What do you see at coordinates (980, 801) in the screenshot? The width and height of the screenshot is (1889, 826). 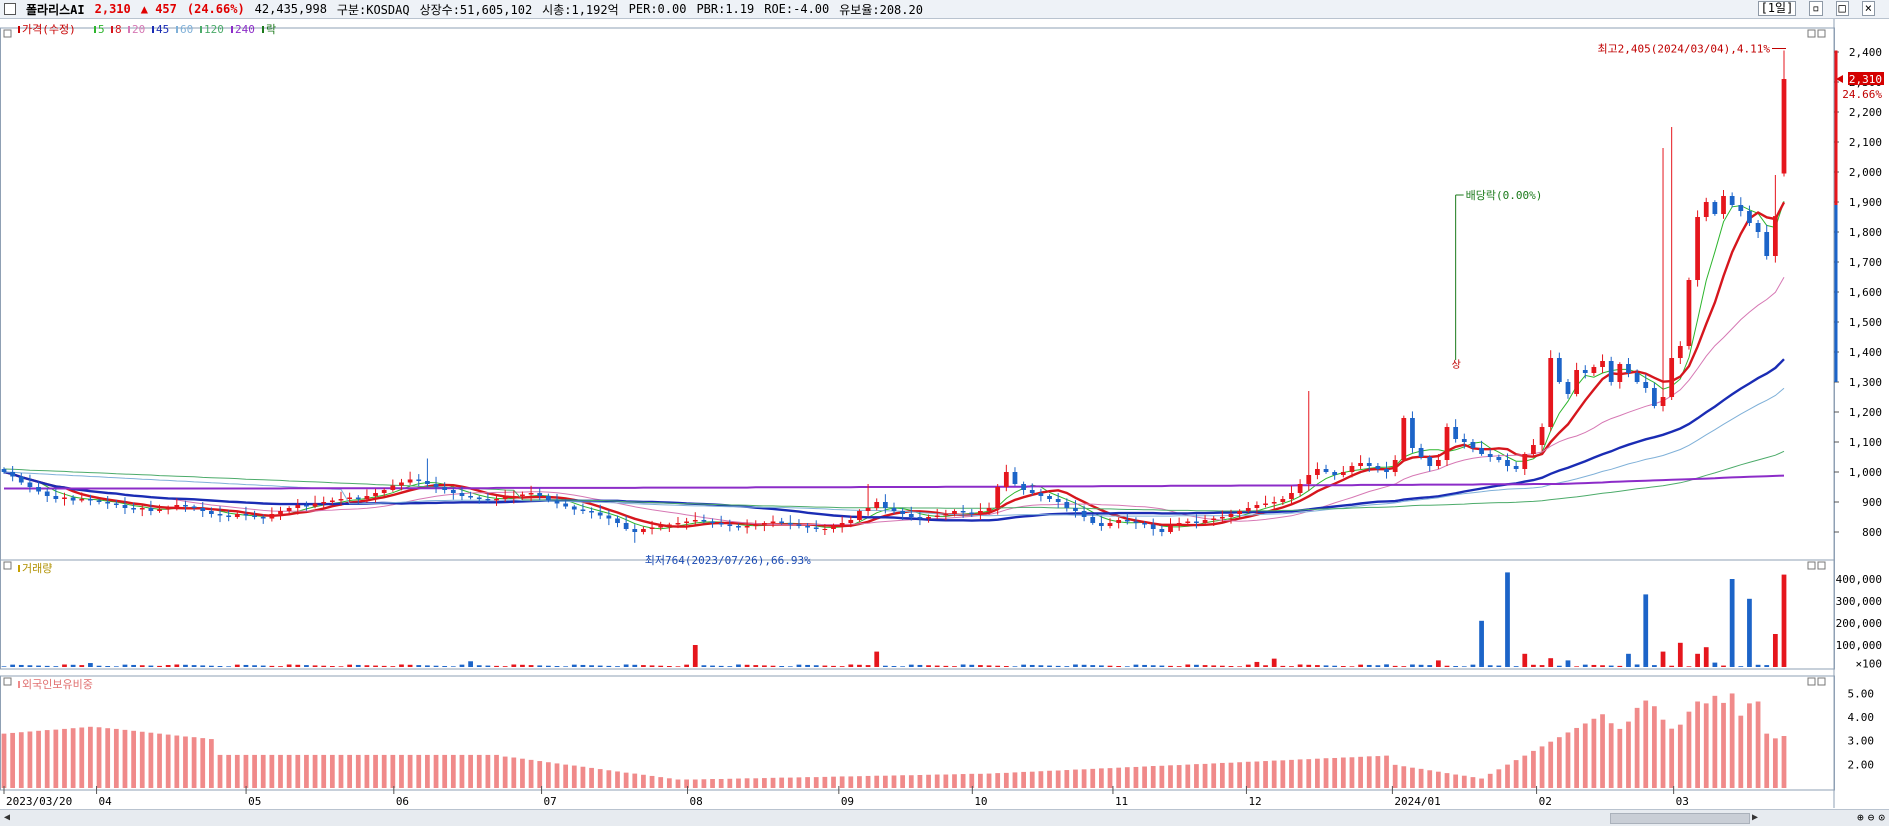 I see `x-tick-label-7: 10` at bounding box center [980, 801].